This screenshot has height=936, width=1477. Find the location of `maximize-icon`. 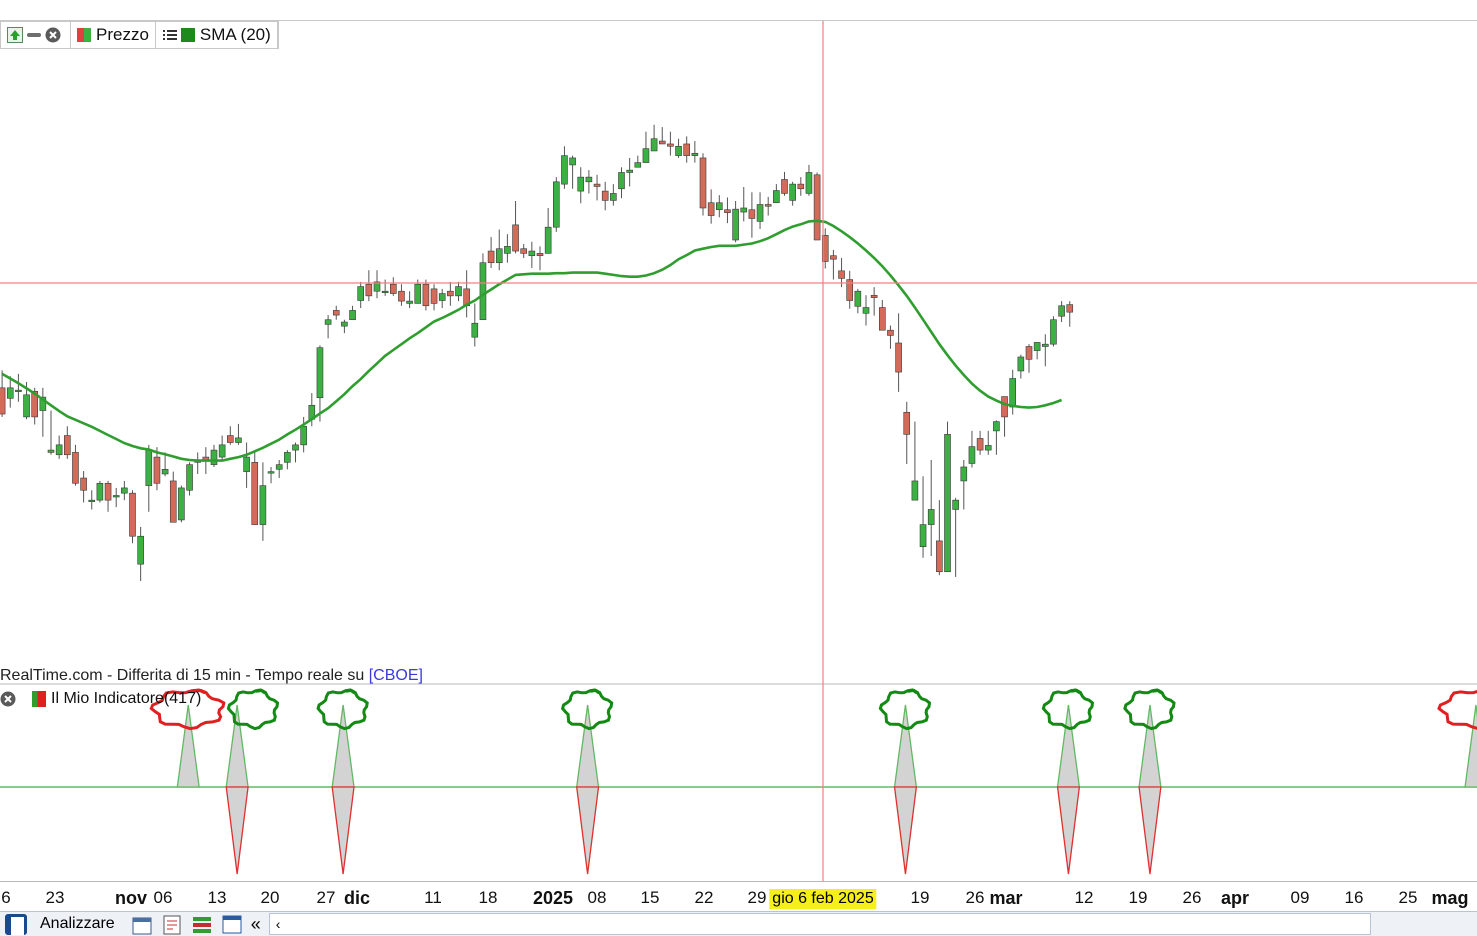

maximize-icon is located at coordinates (15, 35).